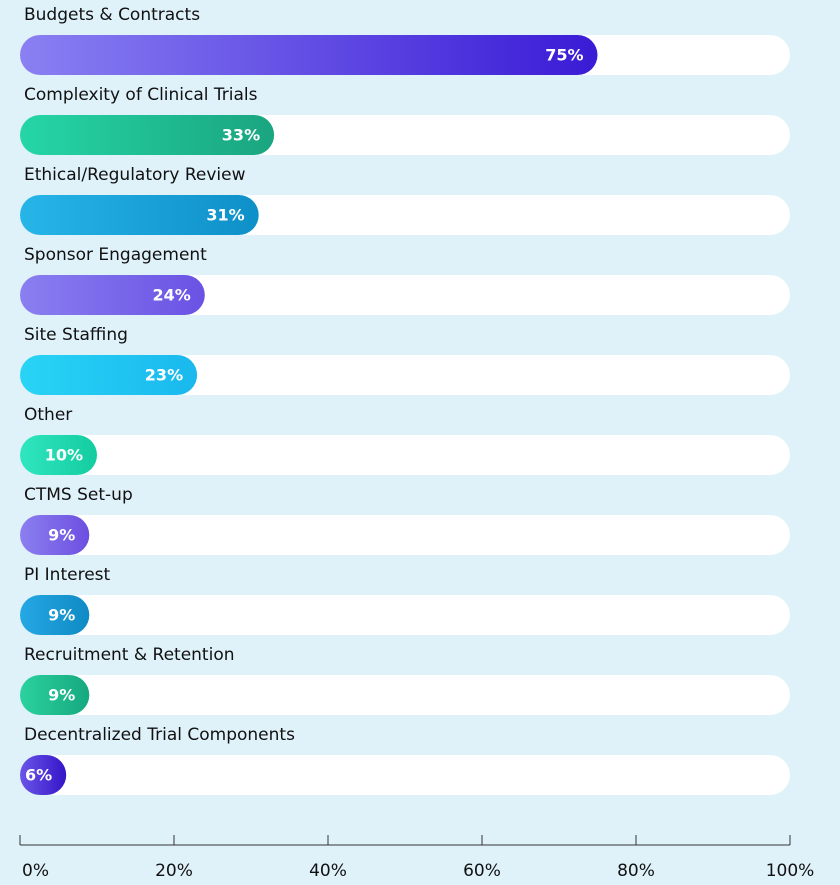 This screenshot has height=885, width=840. What do you see at coordinates (172, 295) in the screenshot?
I see `value-label: 24%` at bounding box center [172, 295].